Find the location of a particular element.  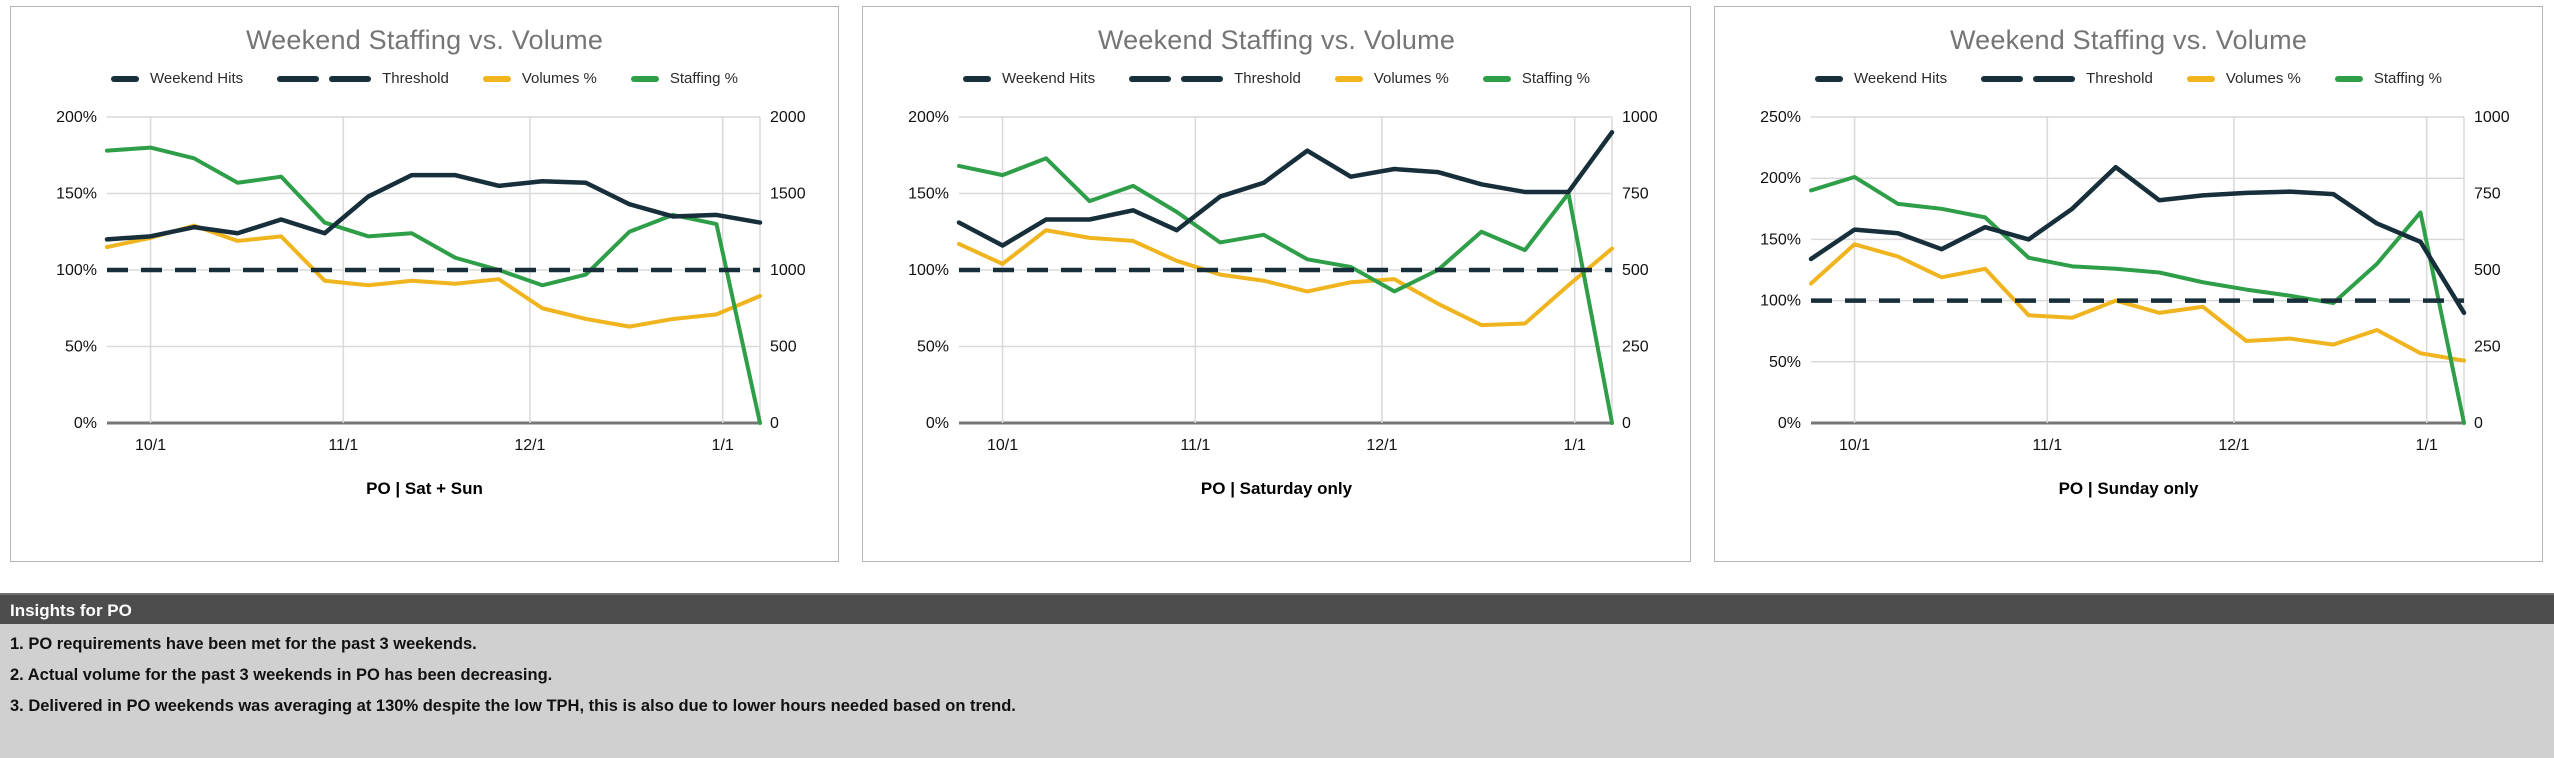

svg-text: 1500 is located at coordinates (788, 194).